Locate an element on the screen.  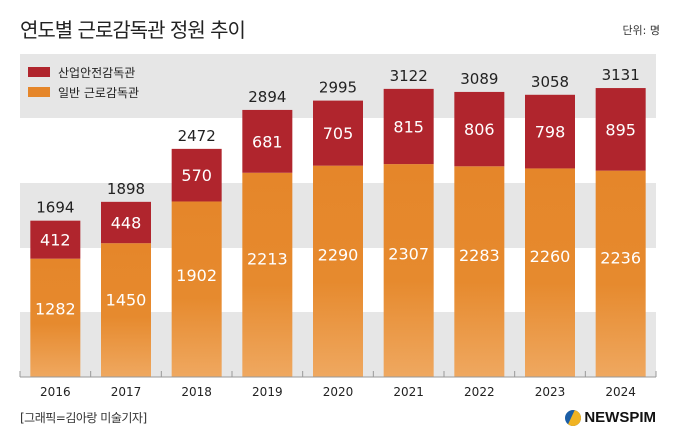
bar-general-2021 is located at coordinates (408, 270).